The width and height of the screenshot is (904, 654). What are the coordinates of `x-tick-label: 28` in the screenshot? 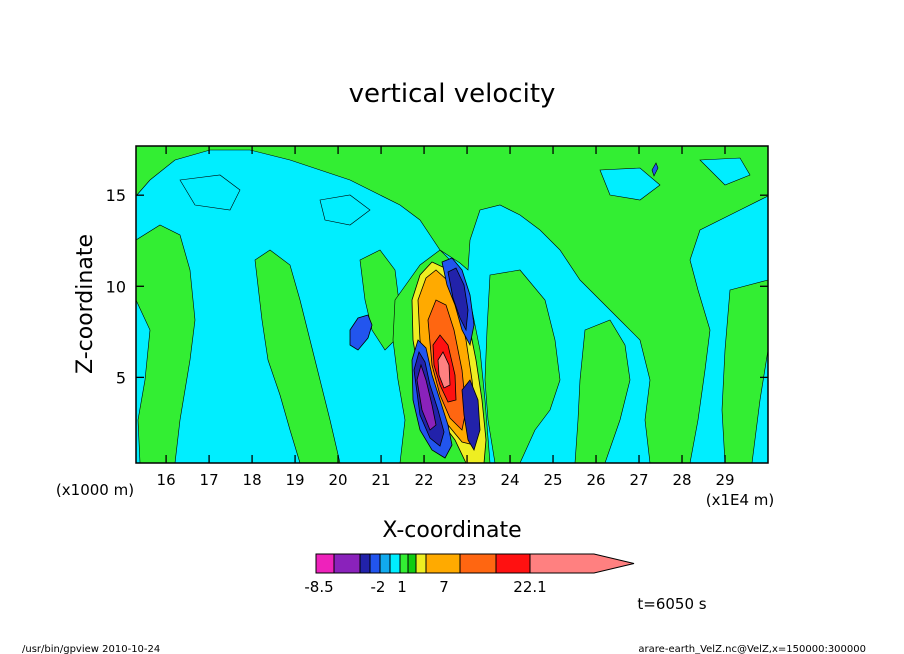 It's located at (681, 480).